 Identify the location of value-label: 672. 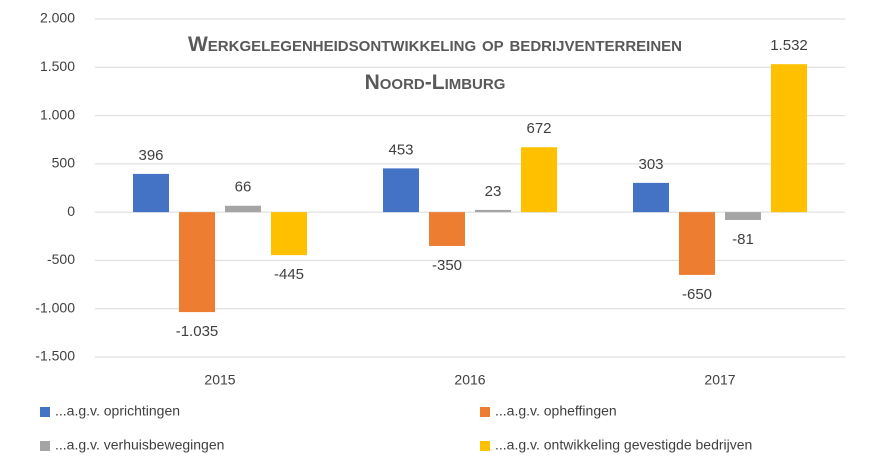
(538, 128).